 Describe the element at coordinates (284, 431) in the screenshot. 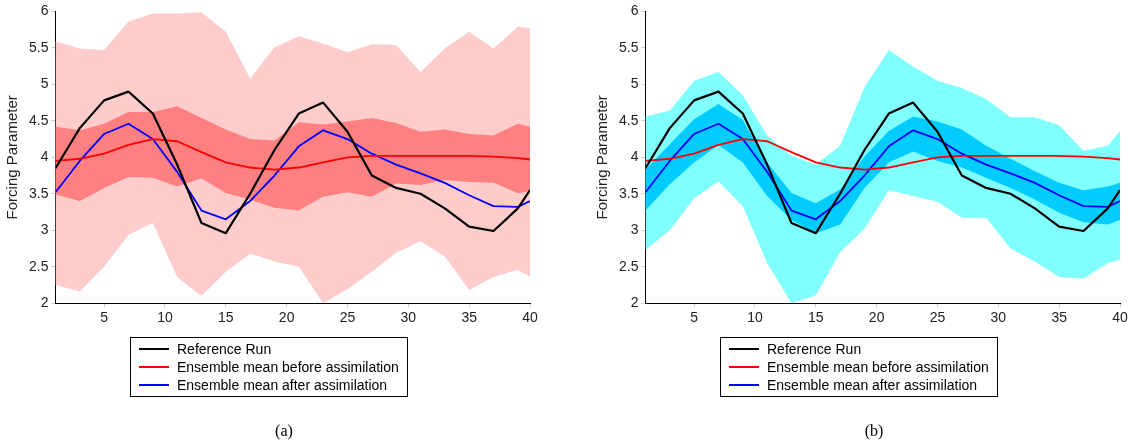

I see `text: (a)` at that location.